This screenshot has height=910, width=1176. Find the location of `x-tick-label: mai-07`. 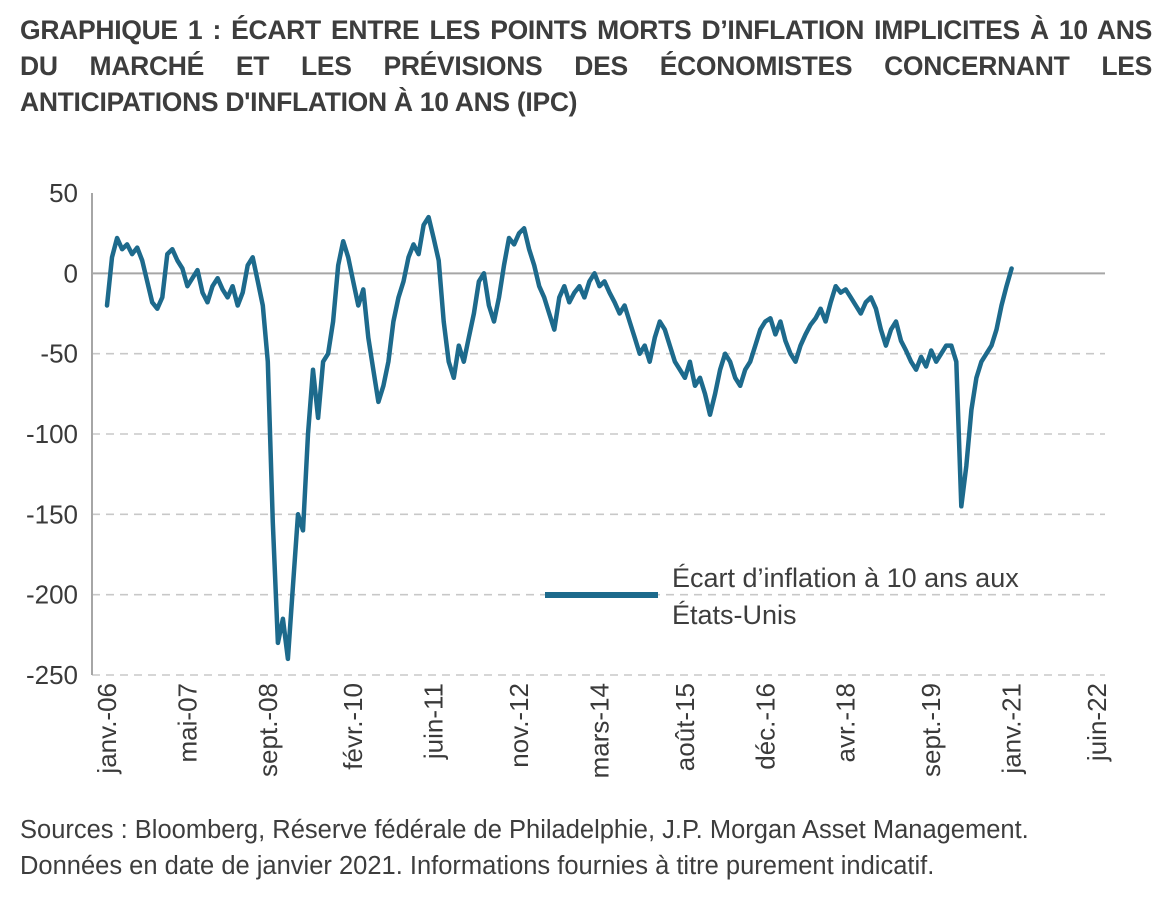

x-tick-label: mai-07 is located at coordinates (187, 722).